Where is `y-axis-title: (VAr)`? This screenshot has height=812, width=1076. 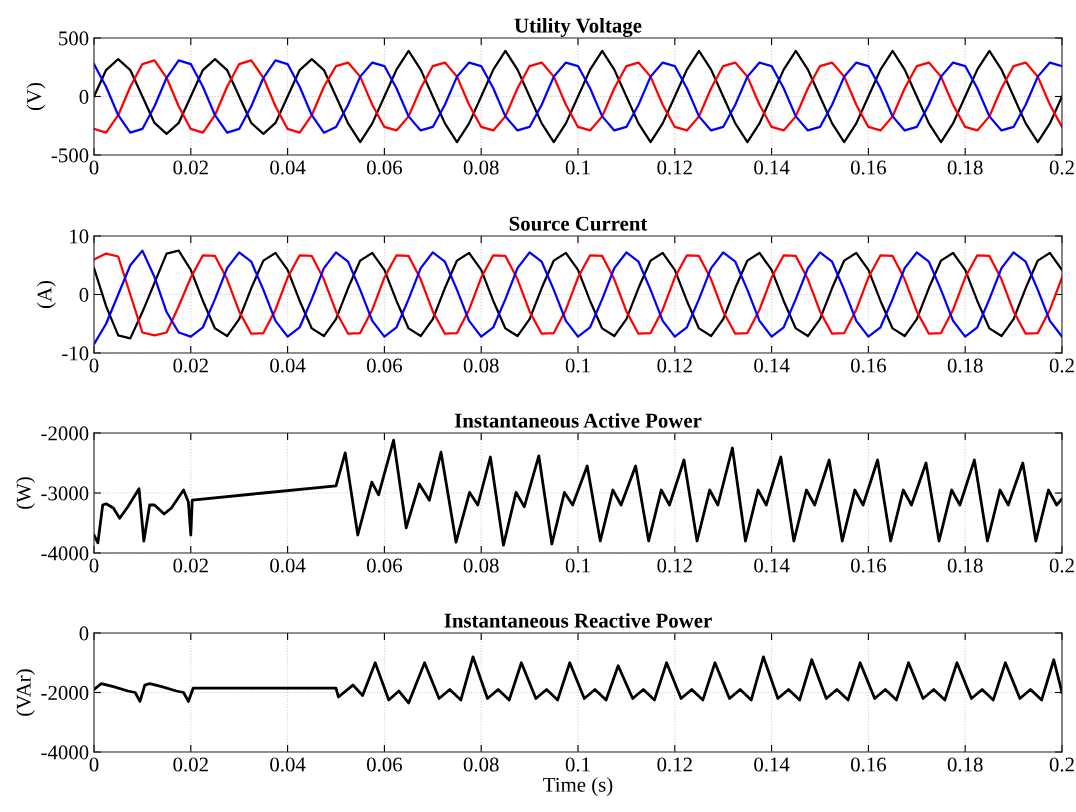 y-axis-title: (VAr) is located at coordinates (25, 692).